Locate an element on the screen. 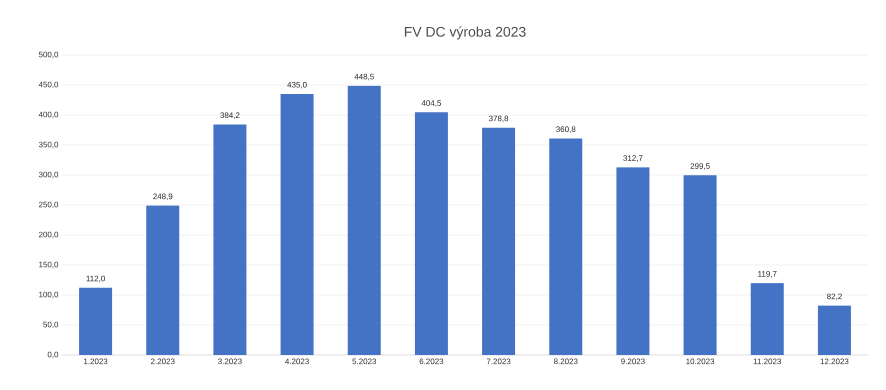 The height and width of the screenshot is (390, 886). chart-title: FV DC výroba 2023 is located at coordinates (465, 33).